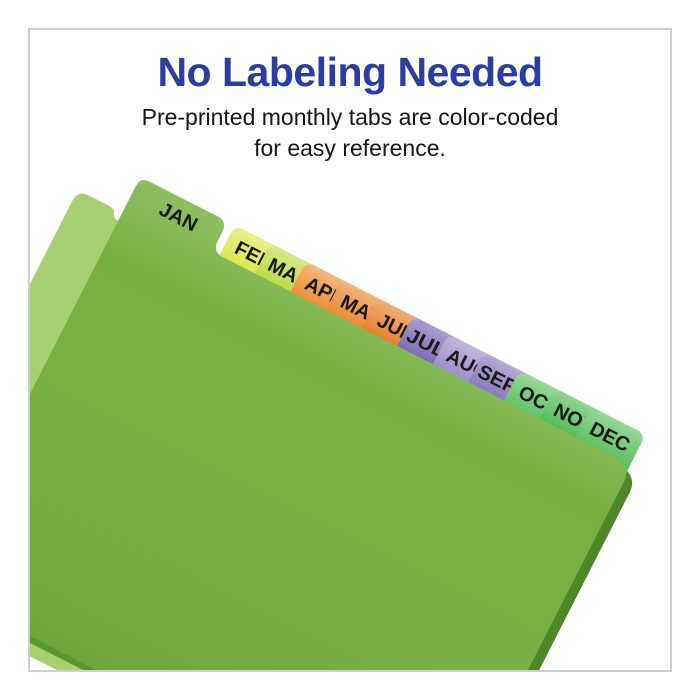 The height and width of the screenshot is (700, 700). I want to click on month-tab-label: AUG, so click(467, 365).